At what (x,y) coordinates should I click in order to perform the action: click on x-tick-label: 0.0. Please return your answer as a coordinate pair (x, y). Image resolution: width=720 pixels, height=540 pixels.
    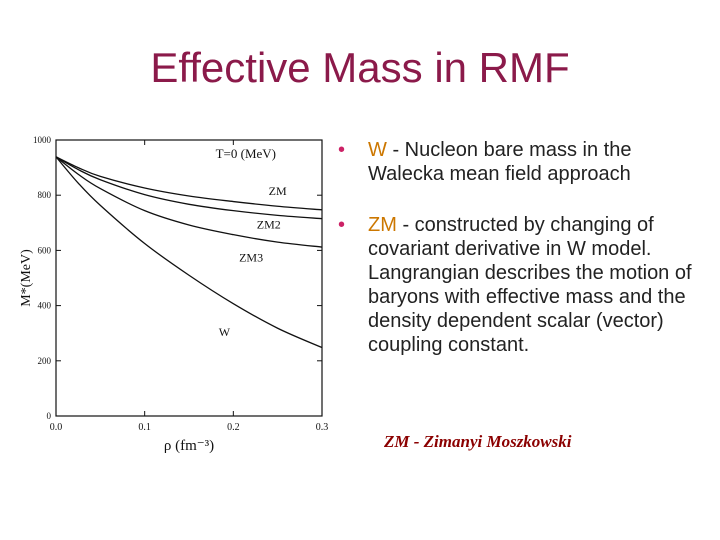
    Looking at the image, I should click on (56, 427).